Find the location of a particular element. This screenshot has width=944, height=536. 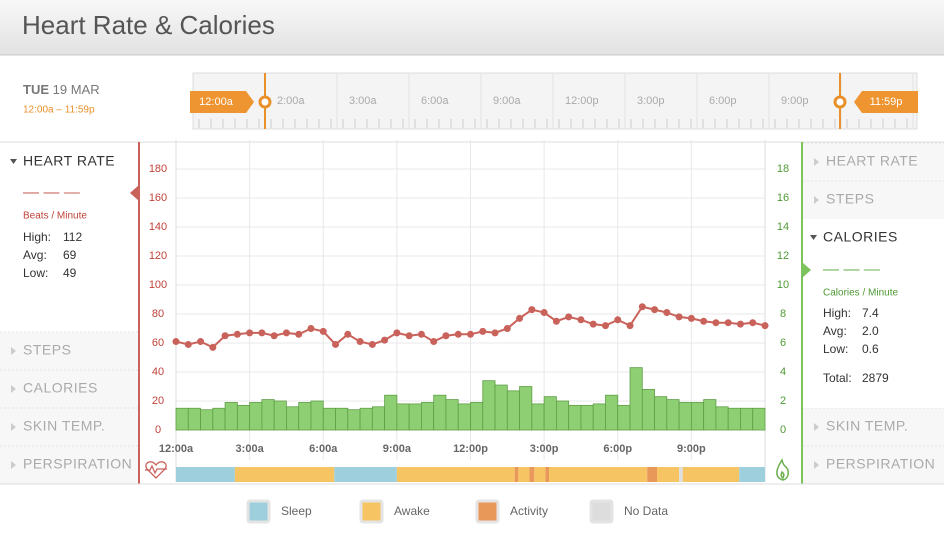

day: TUE is located at coordinates (36, 89).